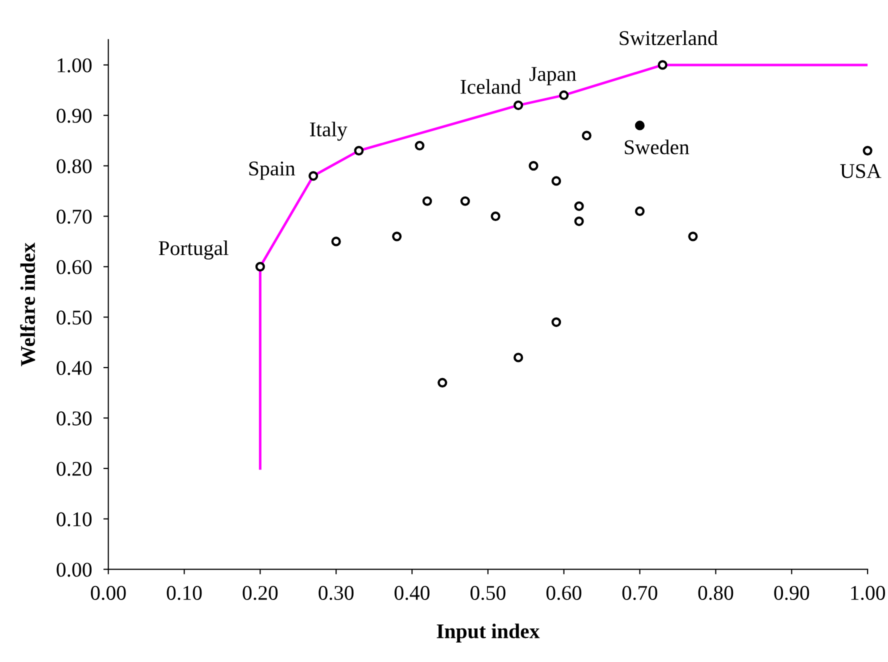 This screenshot has width=888, height=662. Describe the element at coordinates (74, 166) in the screenshot. I see `y-tick-label: 0.80` at that location.